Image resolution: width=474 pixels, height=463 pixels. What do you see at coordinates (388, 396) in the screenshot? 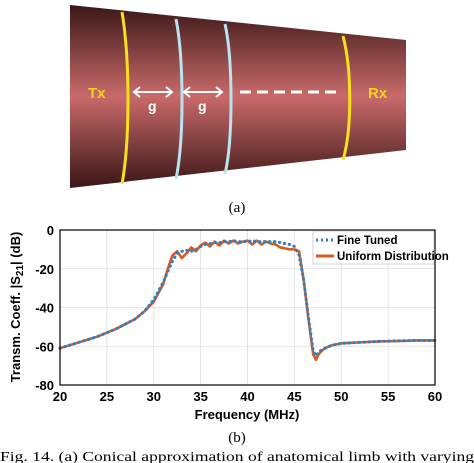
I see `x-tick-label: 55` at bounding box center [388, 396].